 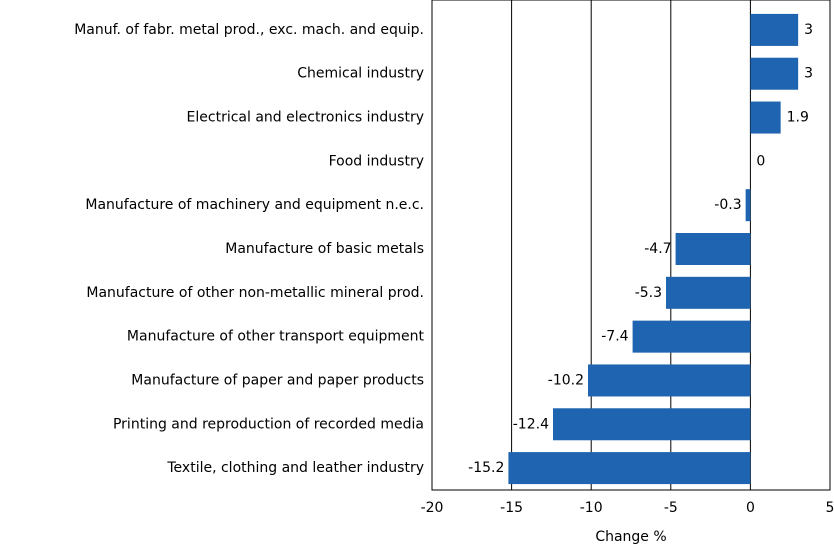 I want to click on value-label: -5.3, so click(x=648, y=293).